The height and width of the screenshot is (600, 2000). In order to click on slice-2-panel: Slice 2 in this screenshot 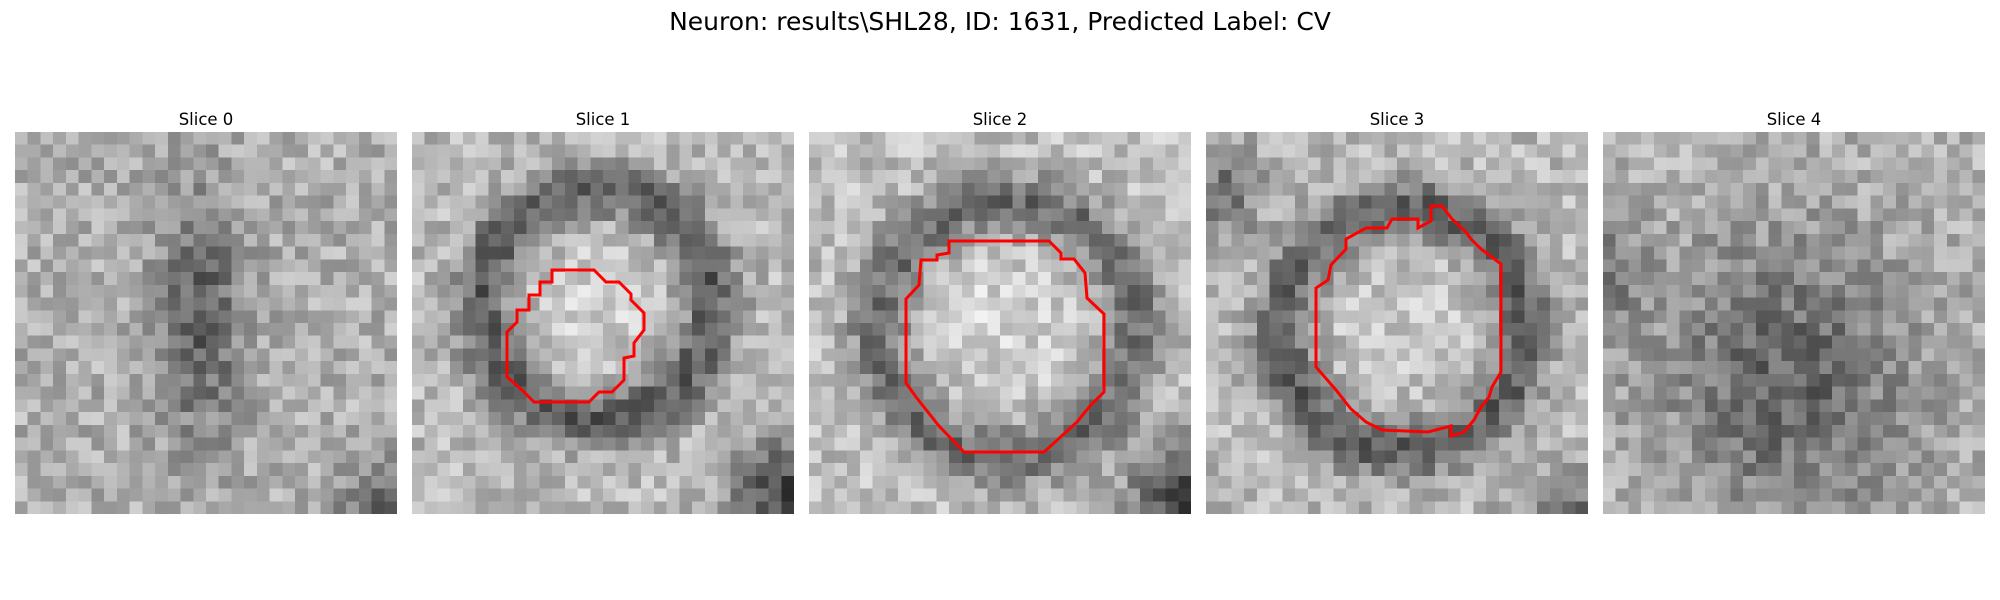, I will do `click(1000, 311)`.